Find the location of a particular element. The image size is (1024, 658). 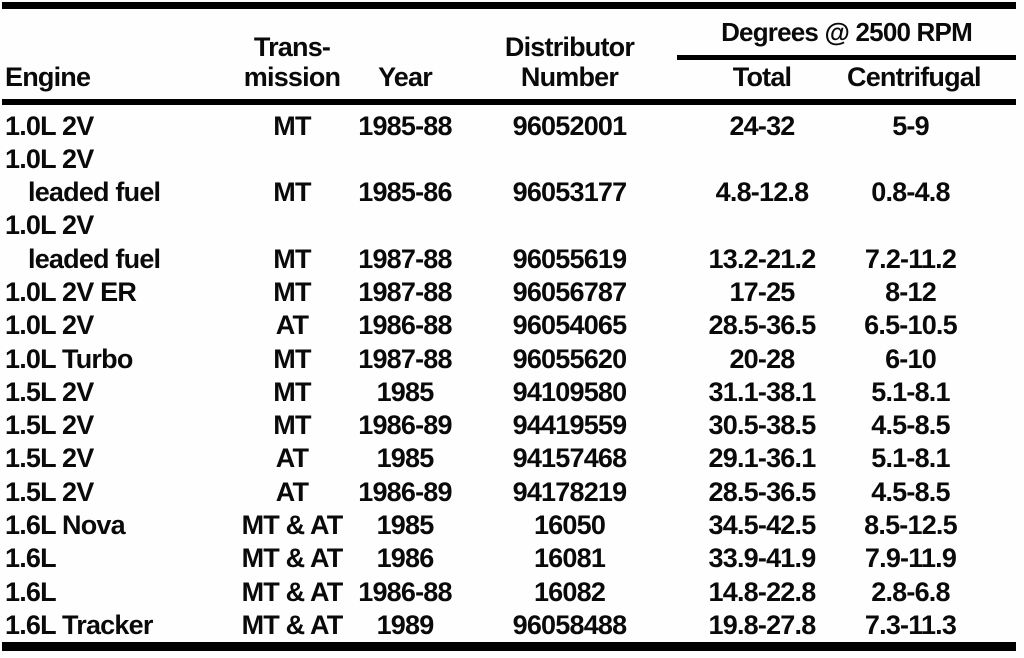

table-row: 1.0L Turbo MT 1987-88 96055620 20-28 6-10 is located at coordinates (509, 359).